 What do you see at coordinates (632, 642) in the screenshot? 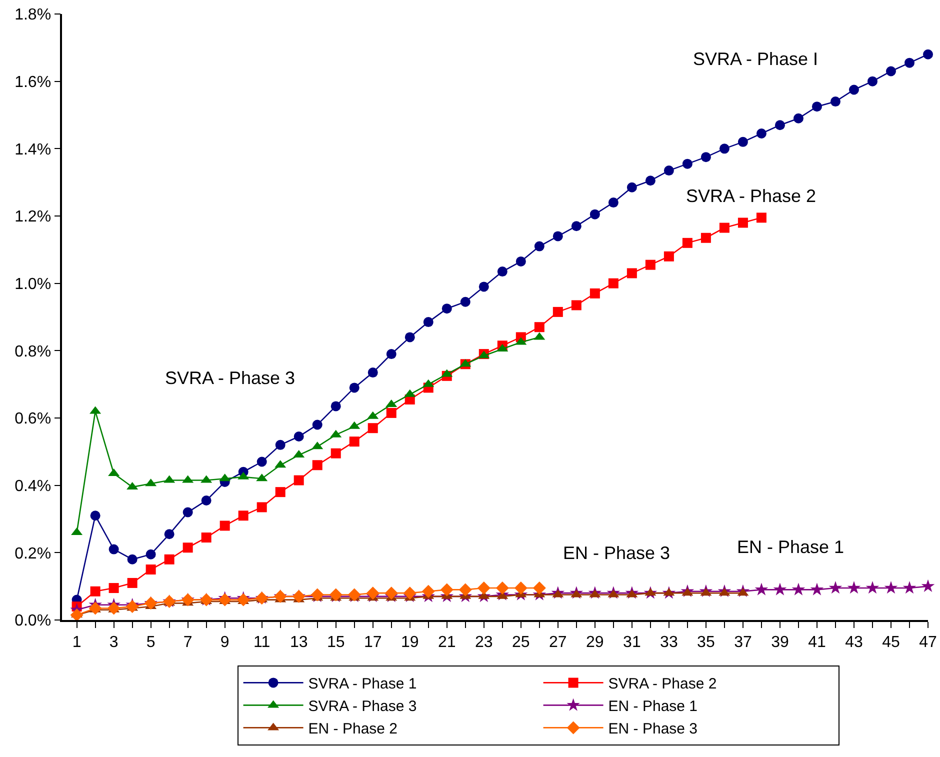
I see `x-tick-label: 31` at bounding box center [632, 642].